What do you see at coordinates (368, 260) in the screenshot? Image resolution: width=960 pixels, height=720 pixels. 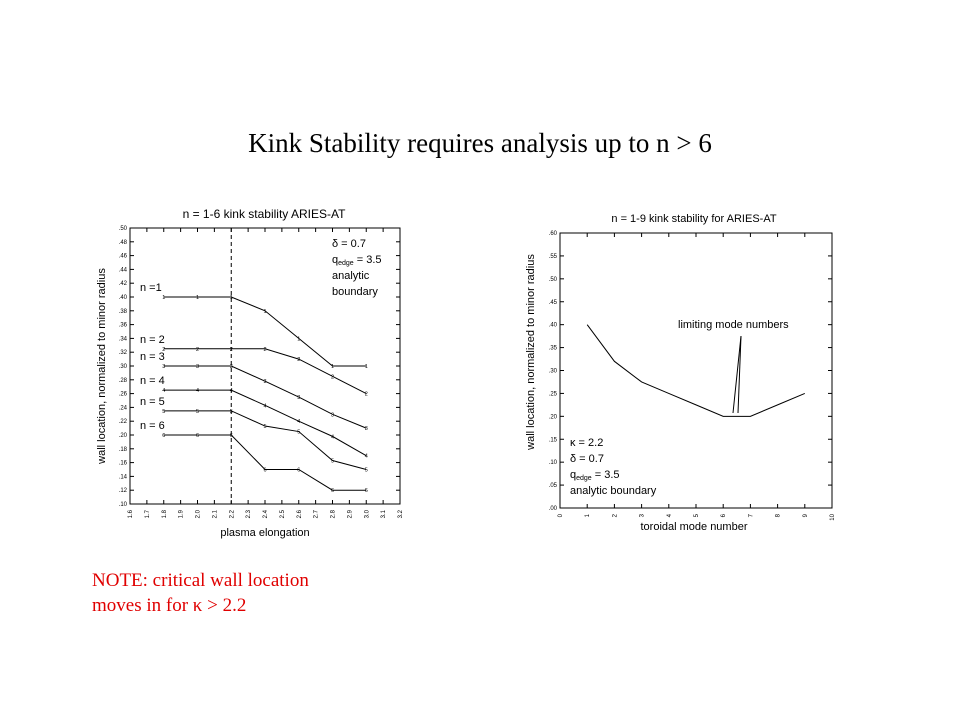 I see `chart1-qedge-value: = 3.5` at bounding box center [368, 260].